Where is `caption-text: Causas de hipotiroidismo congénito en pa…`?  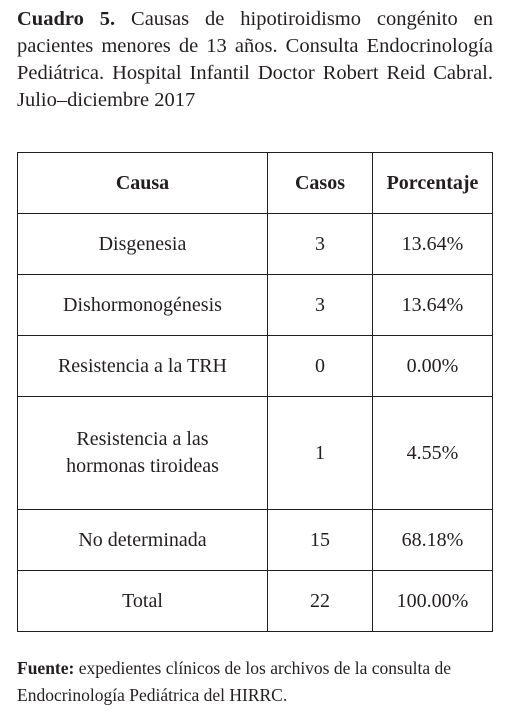 caption-text: Causas de hipotiroidismo congénito en pa… is located at coordinates (255, 59).